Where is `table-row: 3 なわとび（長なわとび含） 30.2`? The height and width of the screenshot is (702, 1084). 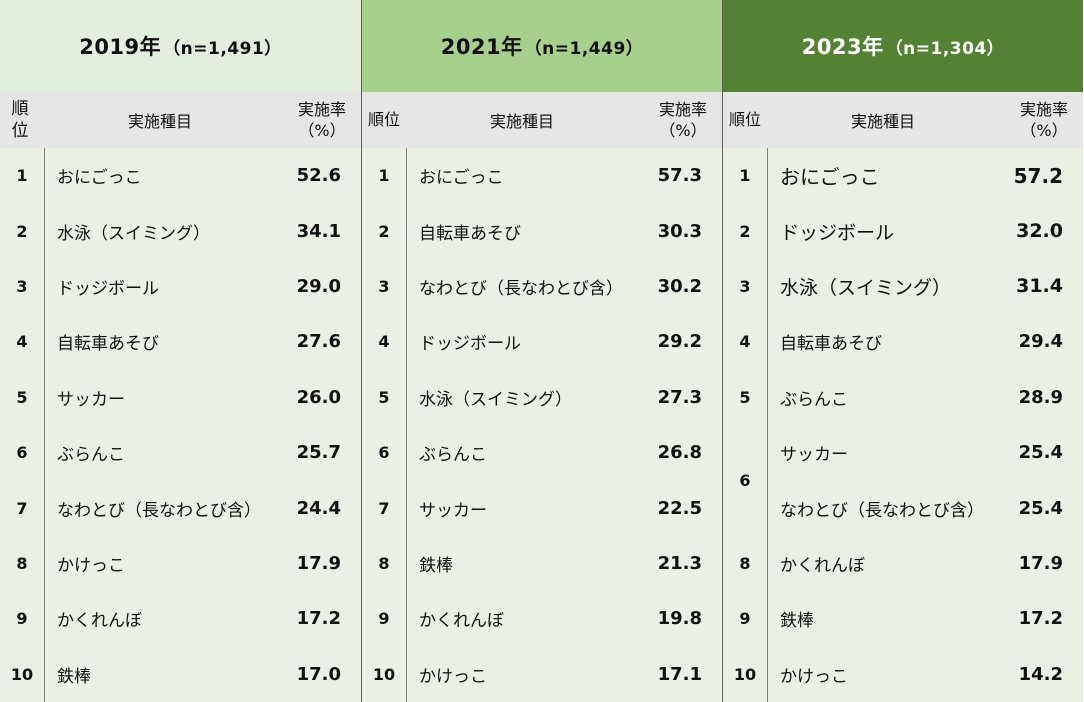
table-row: 3 なわとび（長なわとび含） 30.2 is located at coordinates (542, 286).